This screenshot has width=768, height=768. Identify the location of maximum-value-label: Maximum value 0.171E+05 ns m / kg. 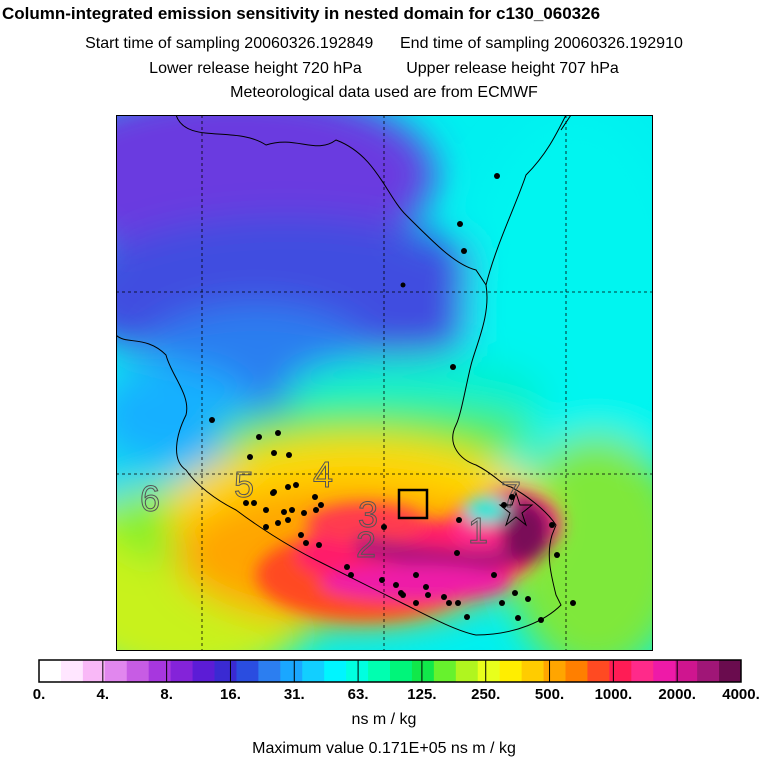
(384, 748).